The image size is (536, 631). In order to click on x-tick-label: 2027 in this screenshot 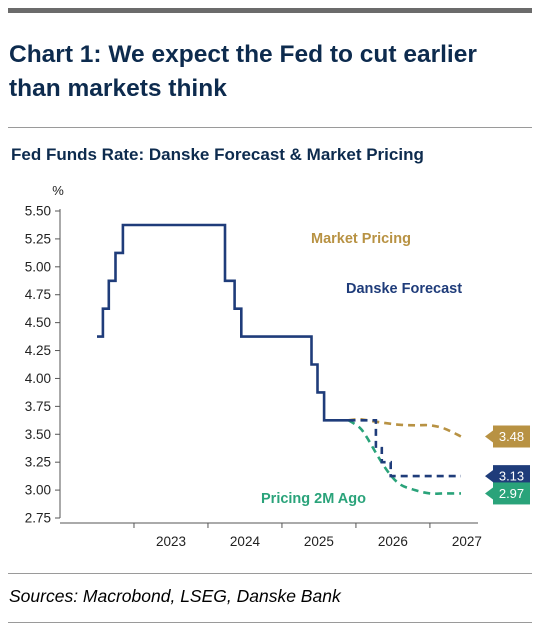, I will do `click(467, 541)`.